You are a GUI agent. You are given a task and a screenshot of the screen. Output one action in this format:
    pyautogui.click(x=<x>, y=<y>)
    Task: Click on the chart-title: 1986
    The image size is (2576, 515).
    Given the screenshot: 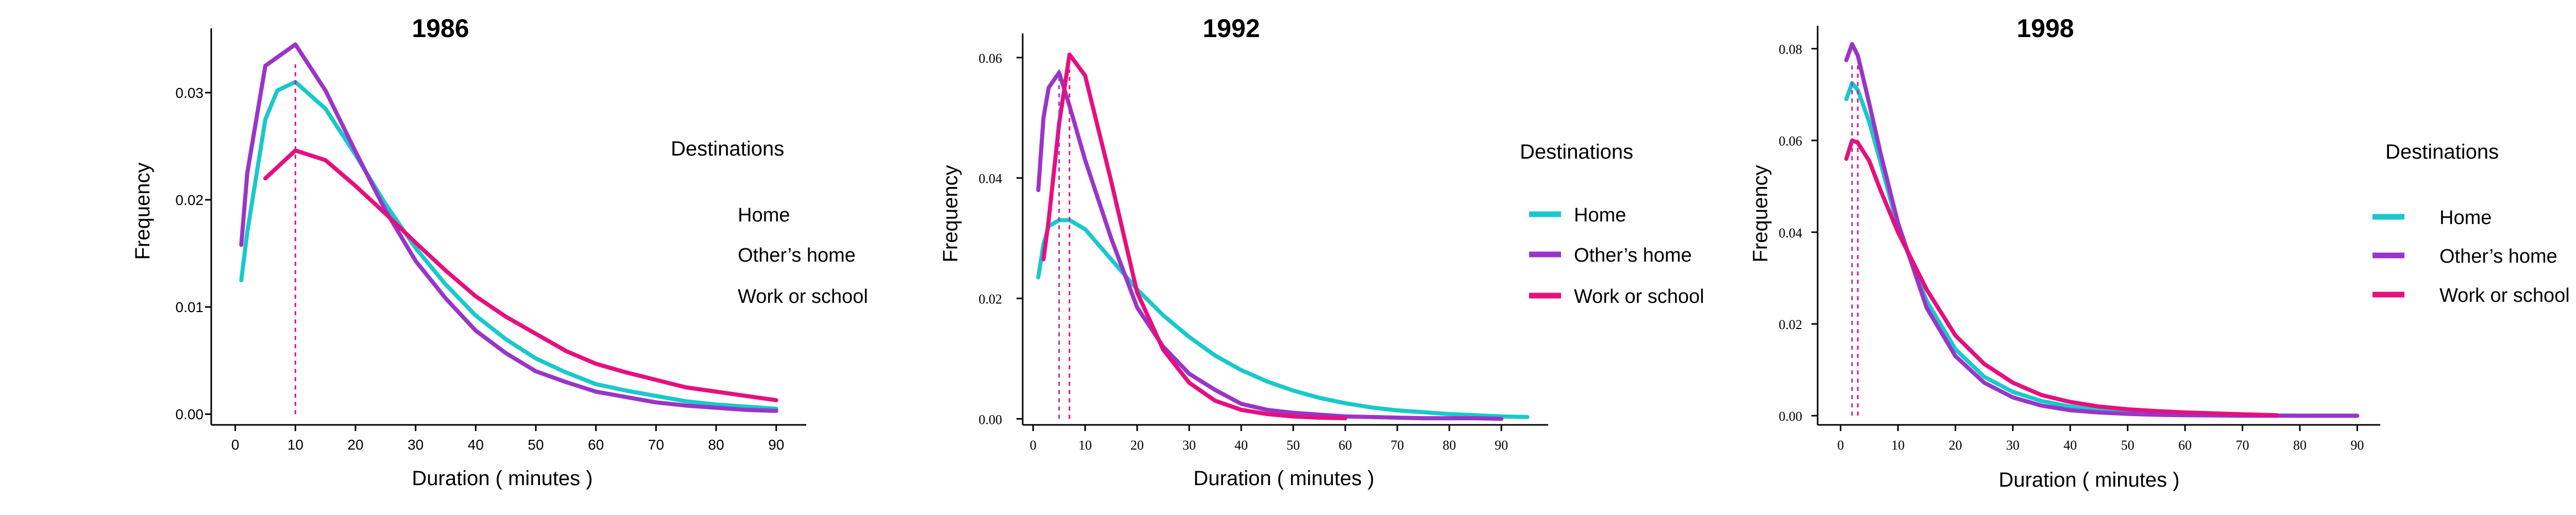 What is the action you would take?
    pyautogui.click(x=440, y=29)
    